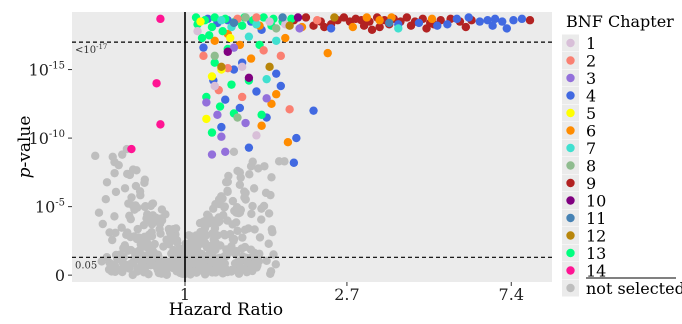  I want to click on legend-label-12: 12, so click(596, 236).